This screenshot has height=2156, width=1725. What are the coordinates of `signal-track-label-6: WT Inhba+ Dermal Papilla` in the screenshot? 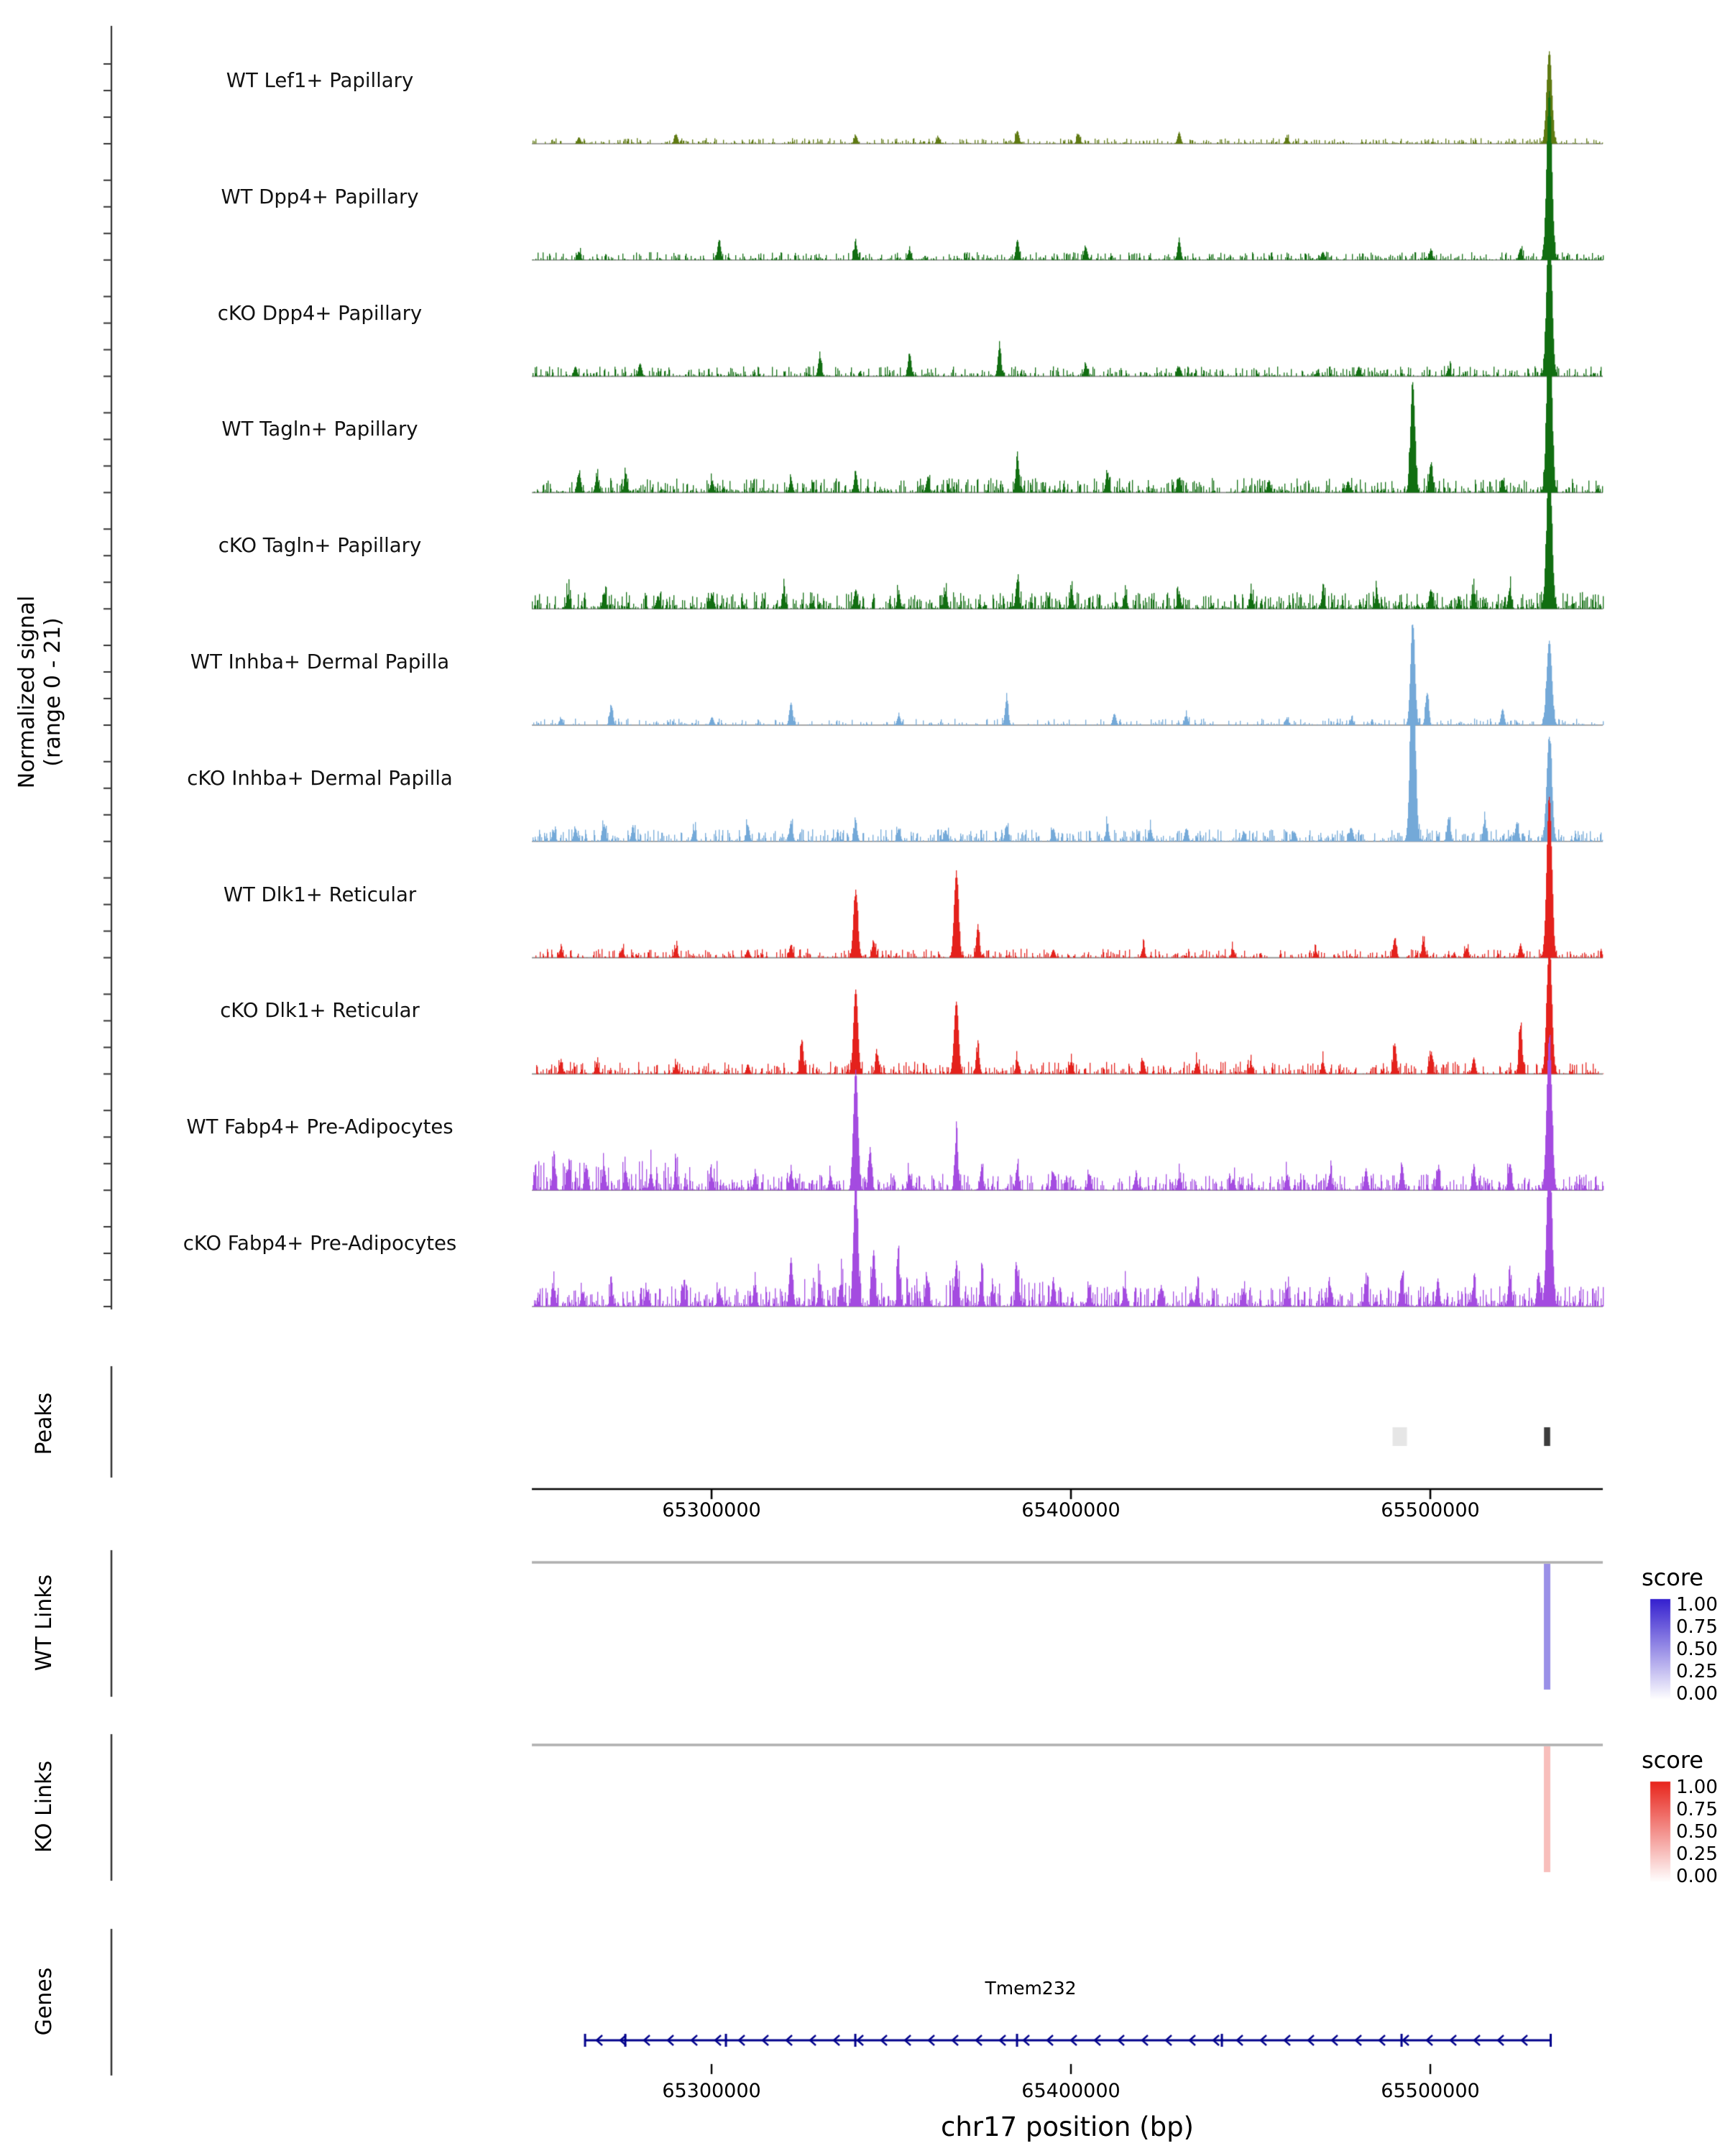 It's located at (320, 661).